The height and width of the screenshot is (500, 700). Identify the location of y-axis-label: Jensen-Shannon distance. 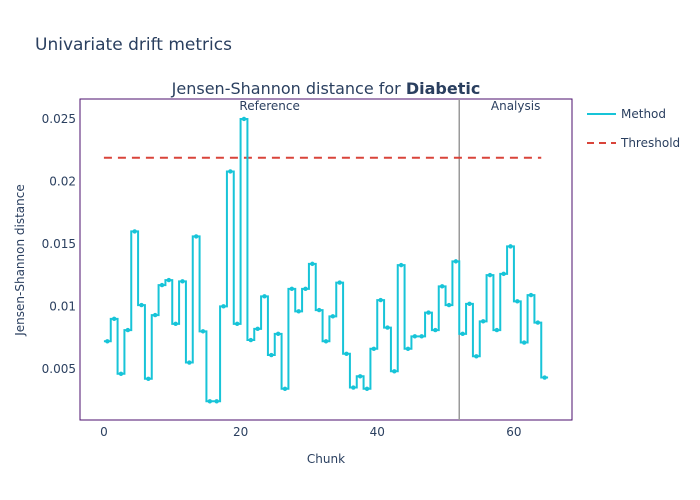
(20, 260).